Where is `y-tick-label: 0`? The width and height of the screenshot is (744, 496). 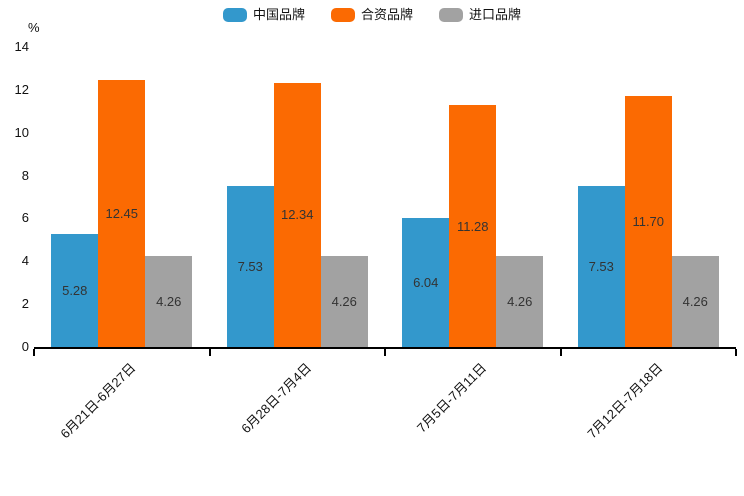
y-tick-label: 0 is located at coordinates (25, 346).